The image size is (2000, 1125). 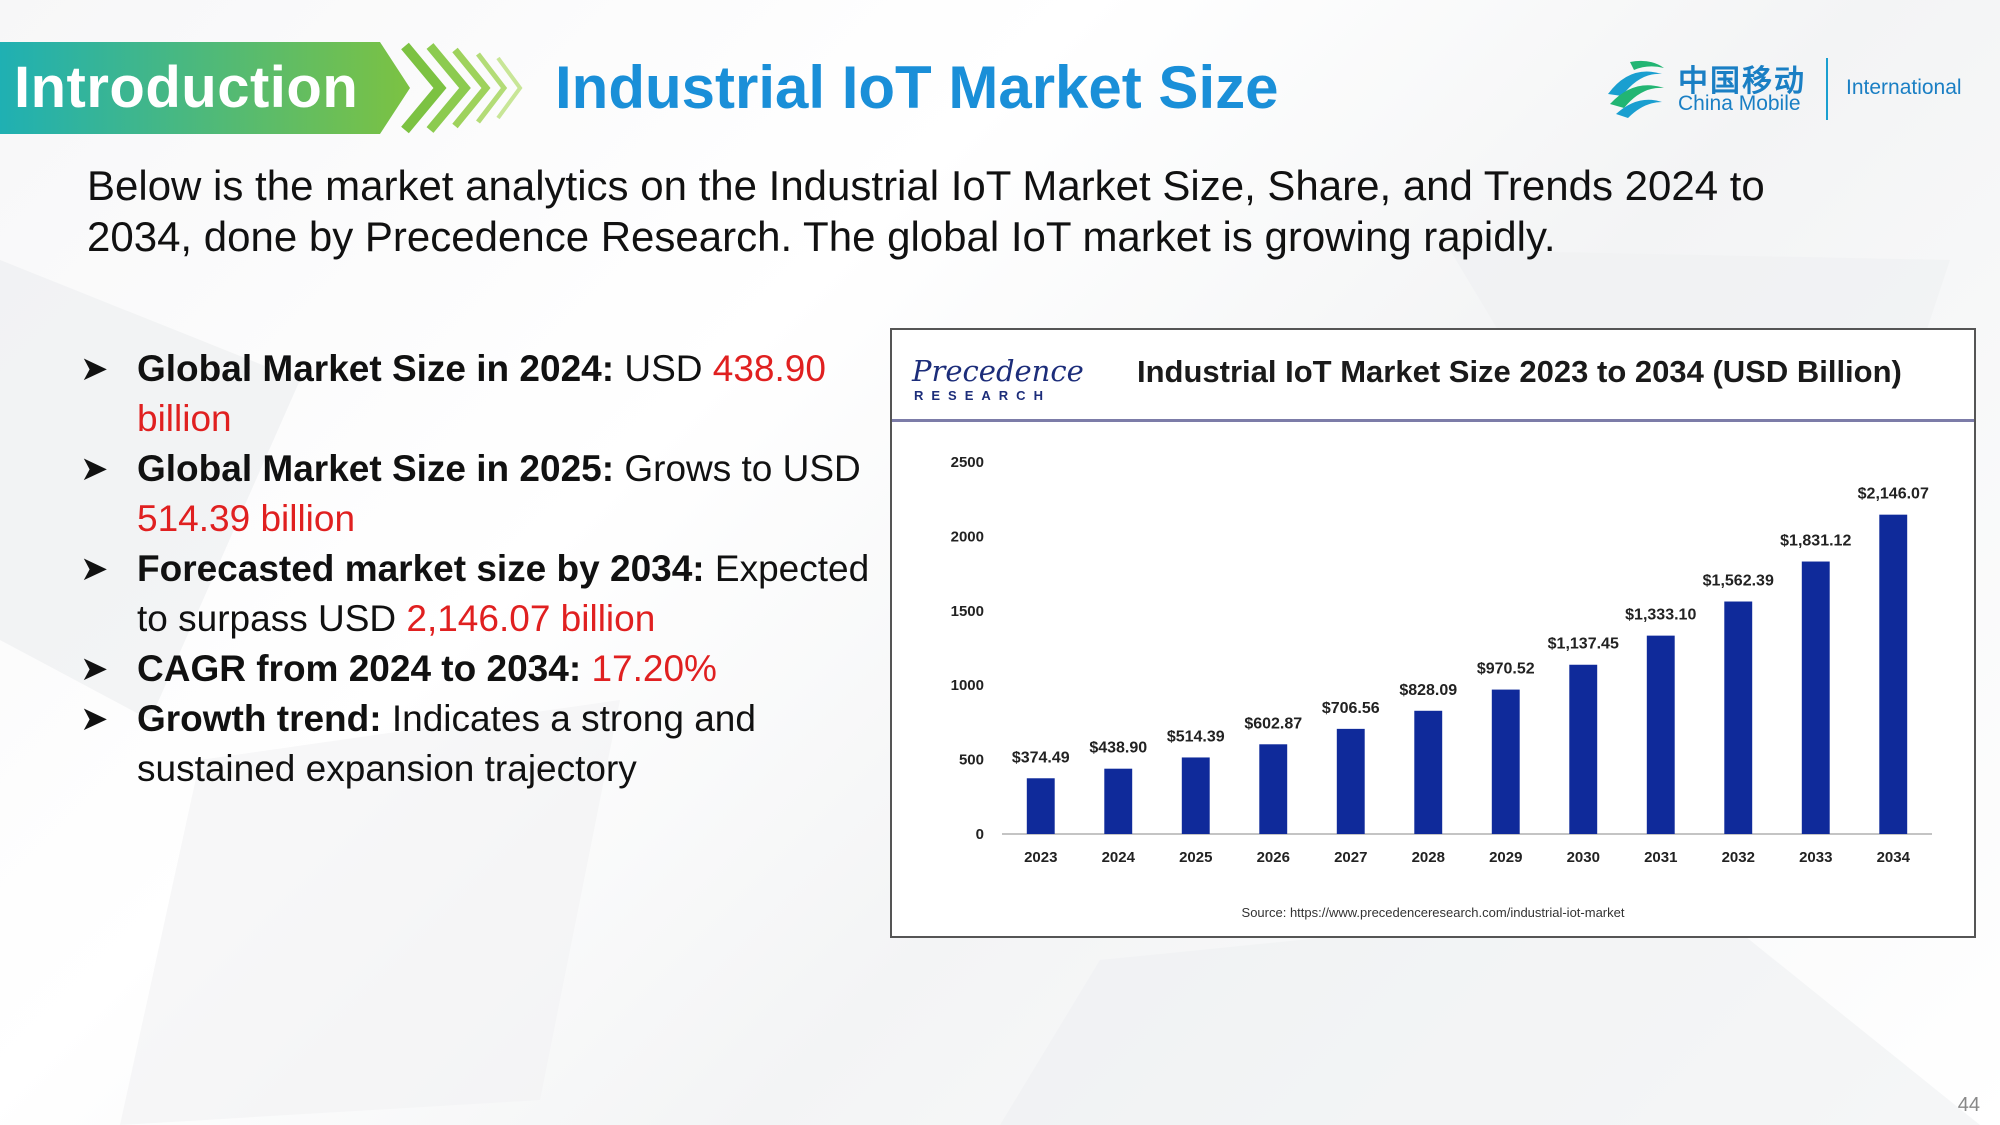 I want to click on bullet-heading: CAGR from 2024 to 2034:, so click(x=359, y=668).